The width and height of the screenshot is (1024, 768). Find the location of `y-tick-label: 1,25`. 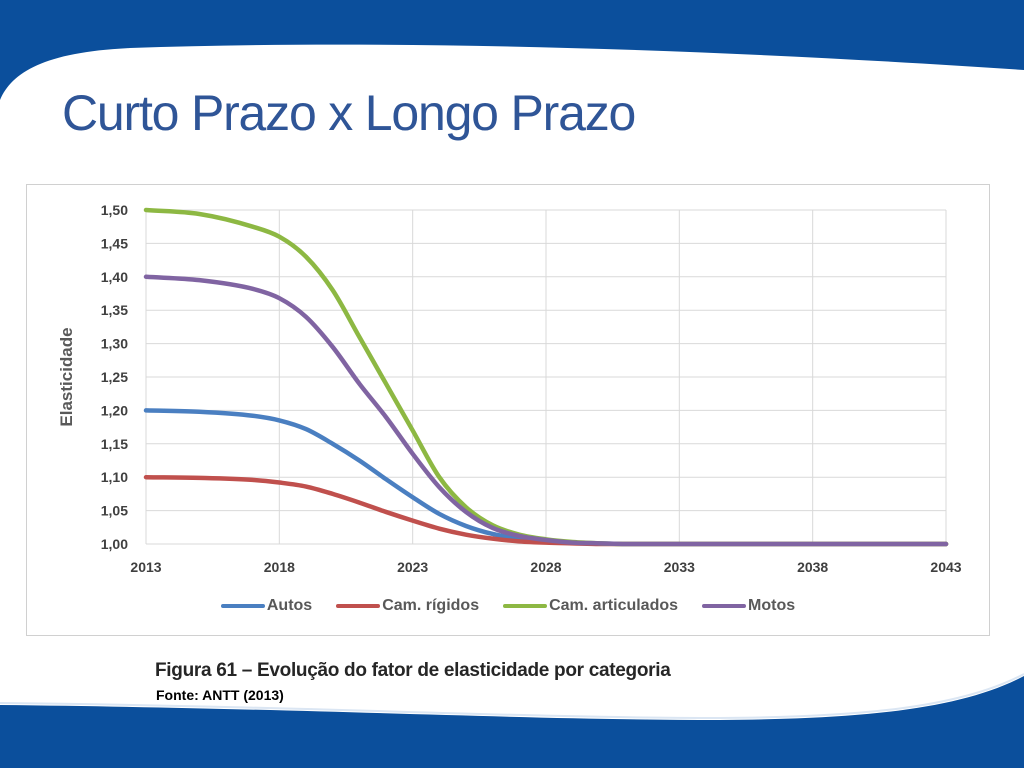

y-tick-label: 1,25 is located at coordinates (114, 377).